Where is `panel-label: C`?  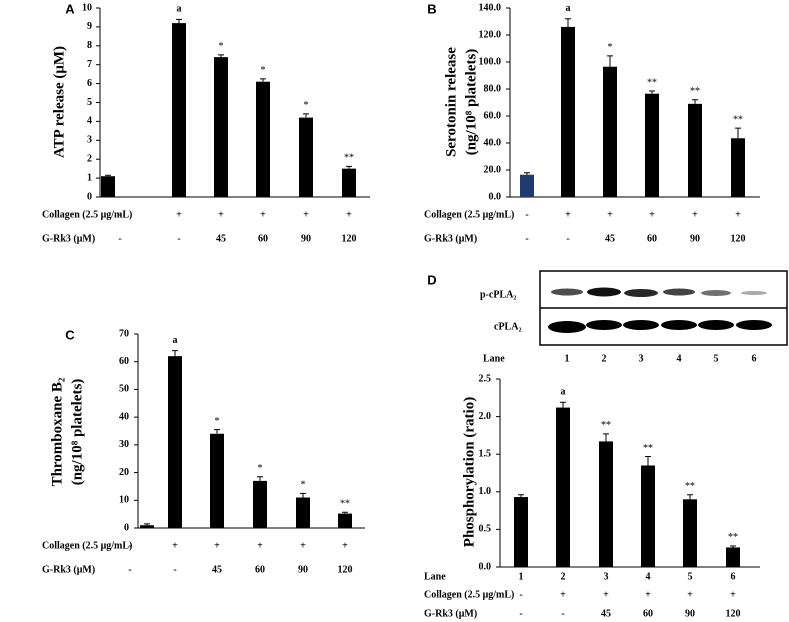 panel-label: C is located at coordinates (70, 334).